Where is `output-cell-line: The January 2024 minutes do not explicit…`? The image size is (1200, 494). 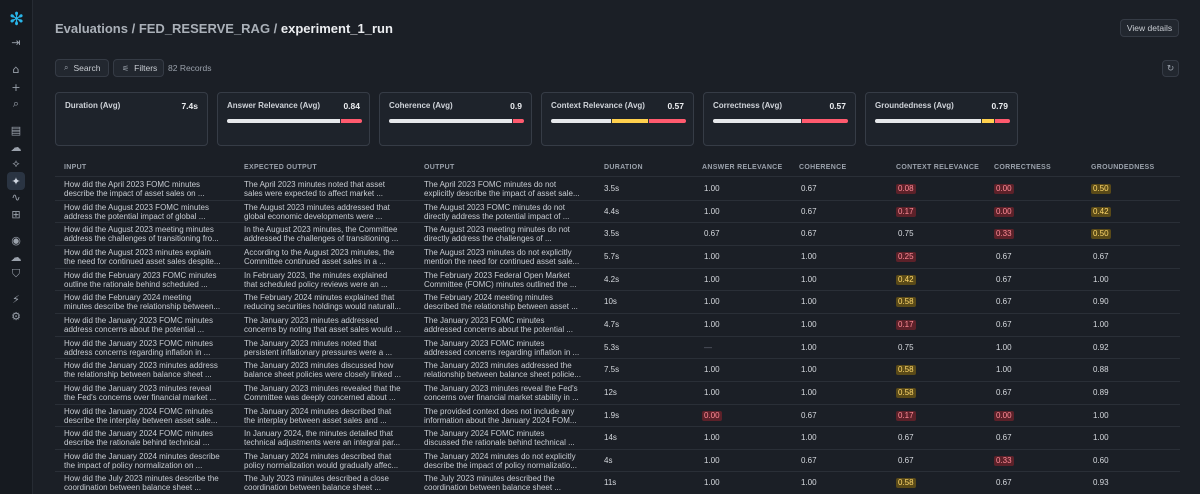 output-cell-line: The January 2024 minutes do not explicit… is located at coordinates (500, 456).